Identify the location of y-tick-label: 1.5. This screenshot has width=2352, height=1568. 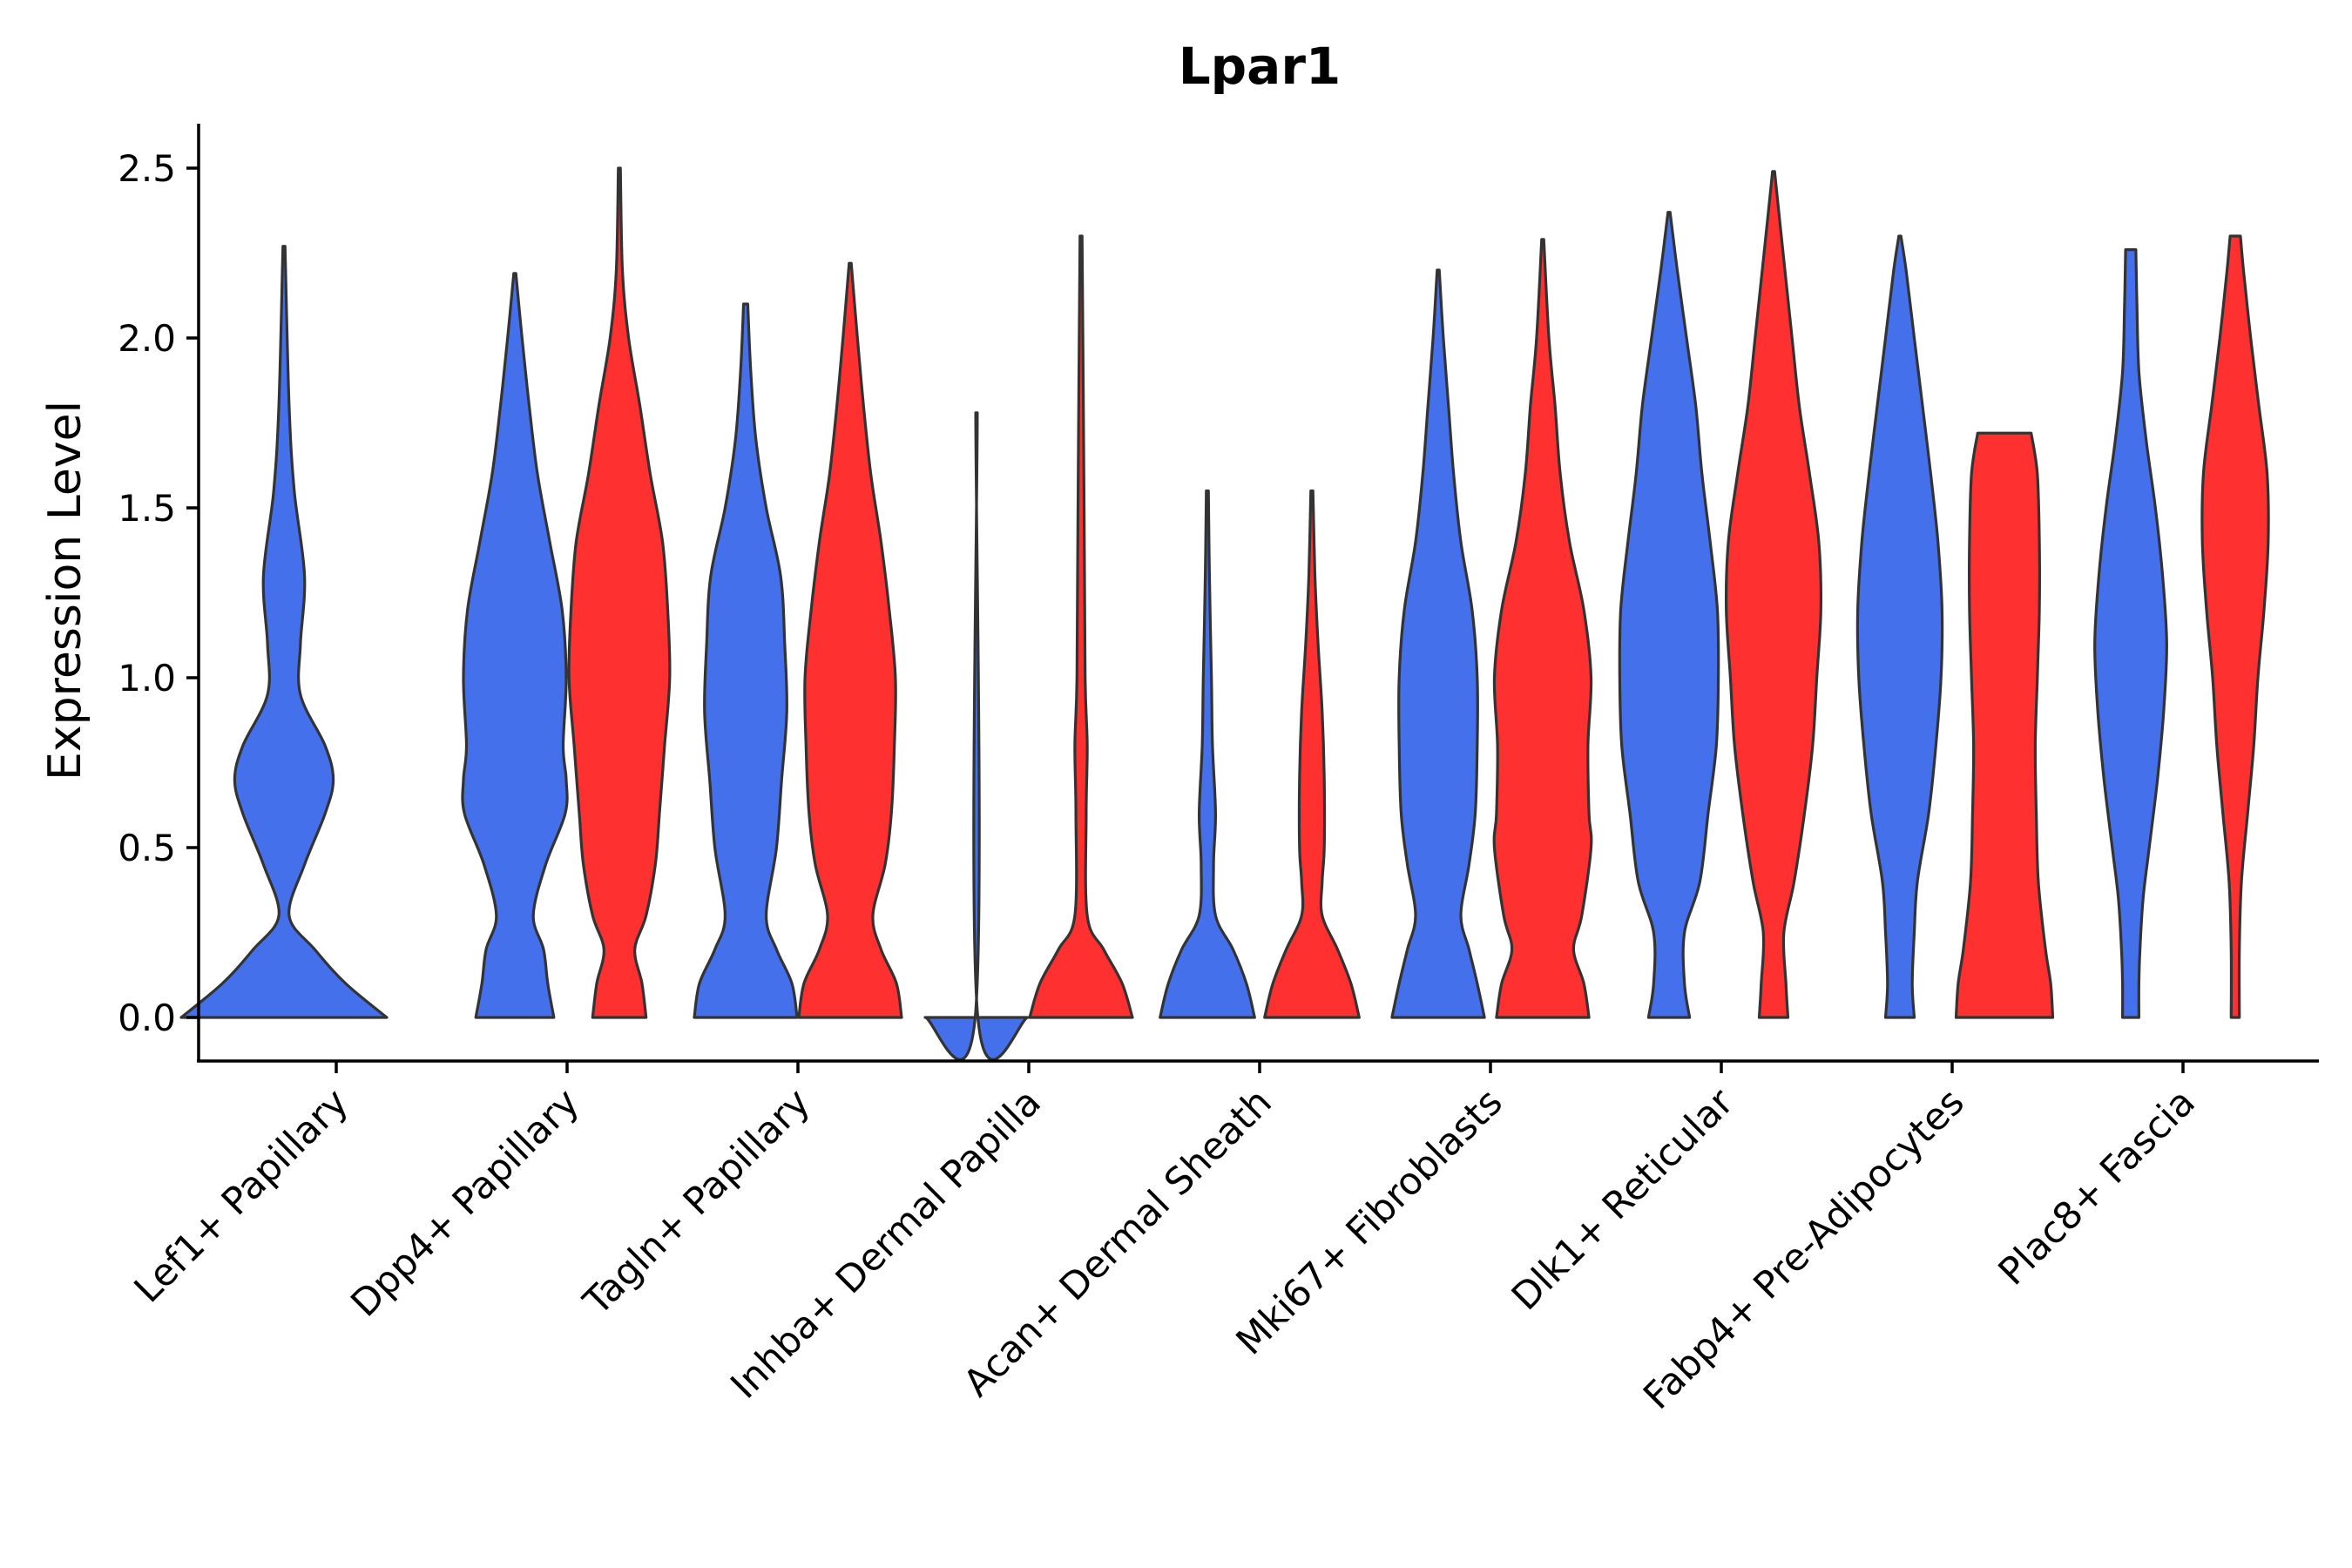
(147, 509).